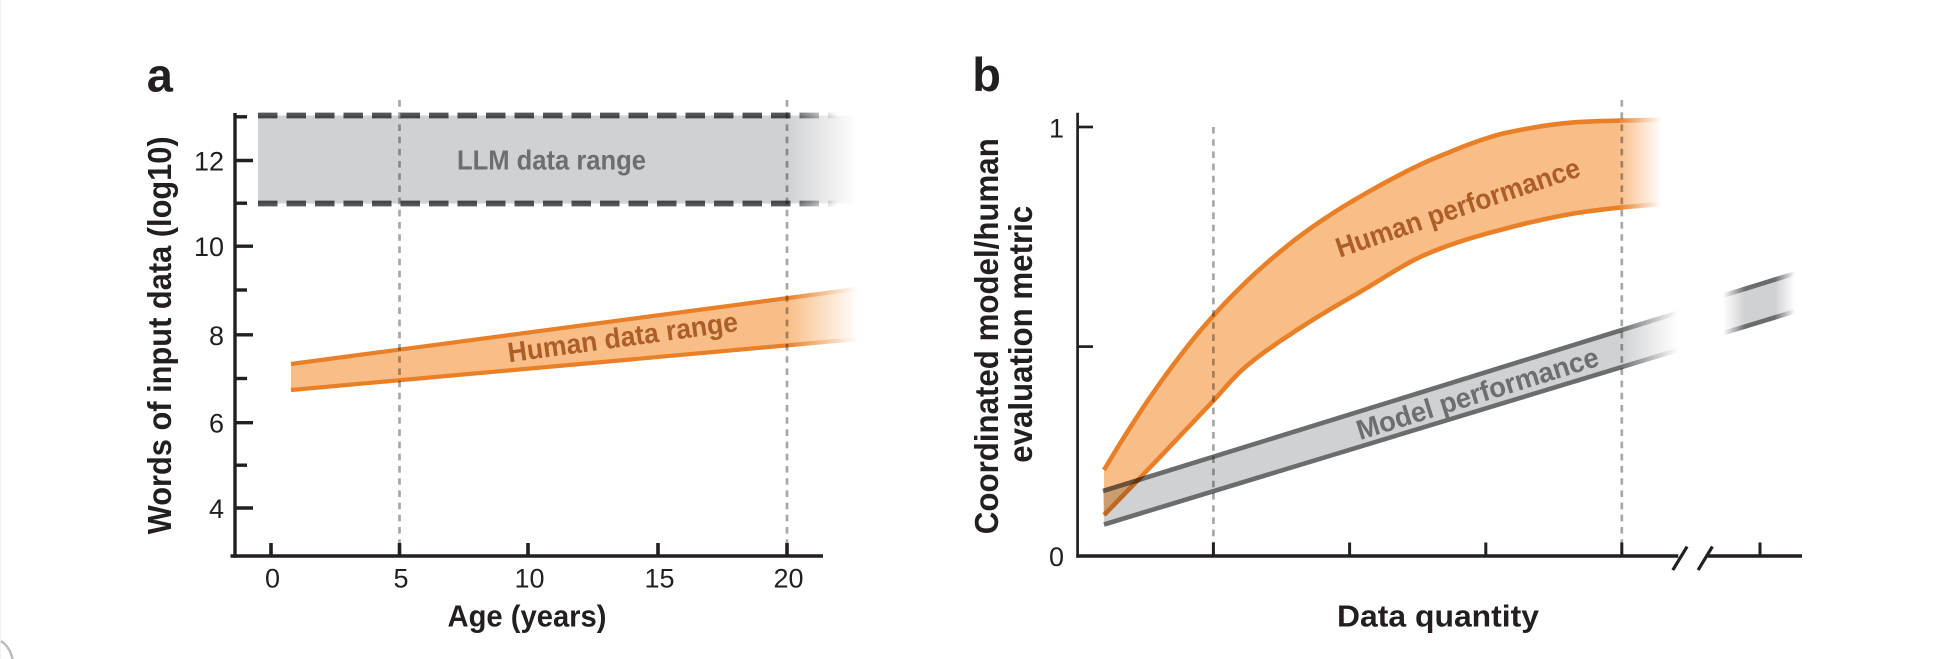 The height and width of the screenshot is (659, 1944). I want to click on svg-text: Words of input data (log10), so click(159, 335).